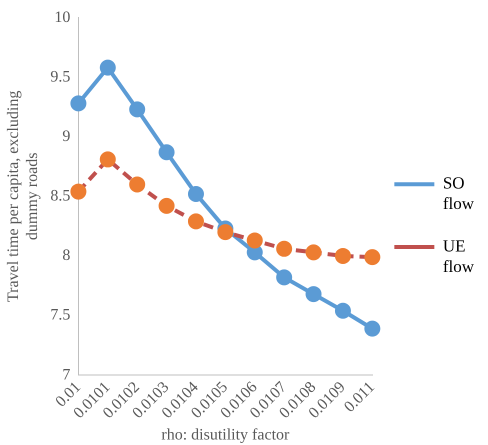  What do you see at coordinates (23, 196) in the screenshot?
I see `y-axis-title: Travel time per capita, excluding dummy roads` at bounding box center [23, 196].